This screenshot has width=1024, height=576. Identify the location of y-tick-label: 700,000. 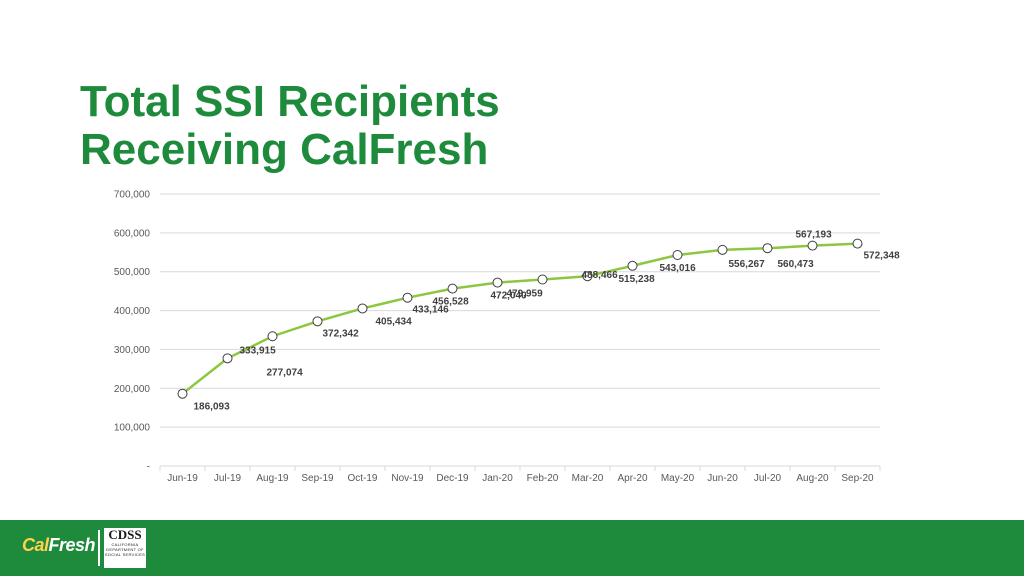
(132, 195).